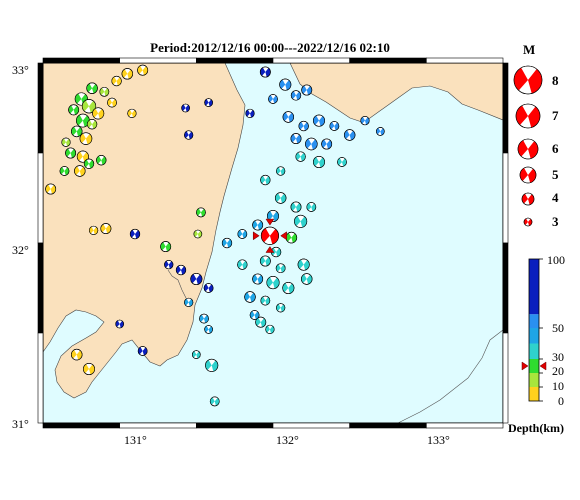  I want to click on magnitude-legend-header: M, so click(529, 49).